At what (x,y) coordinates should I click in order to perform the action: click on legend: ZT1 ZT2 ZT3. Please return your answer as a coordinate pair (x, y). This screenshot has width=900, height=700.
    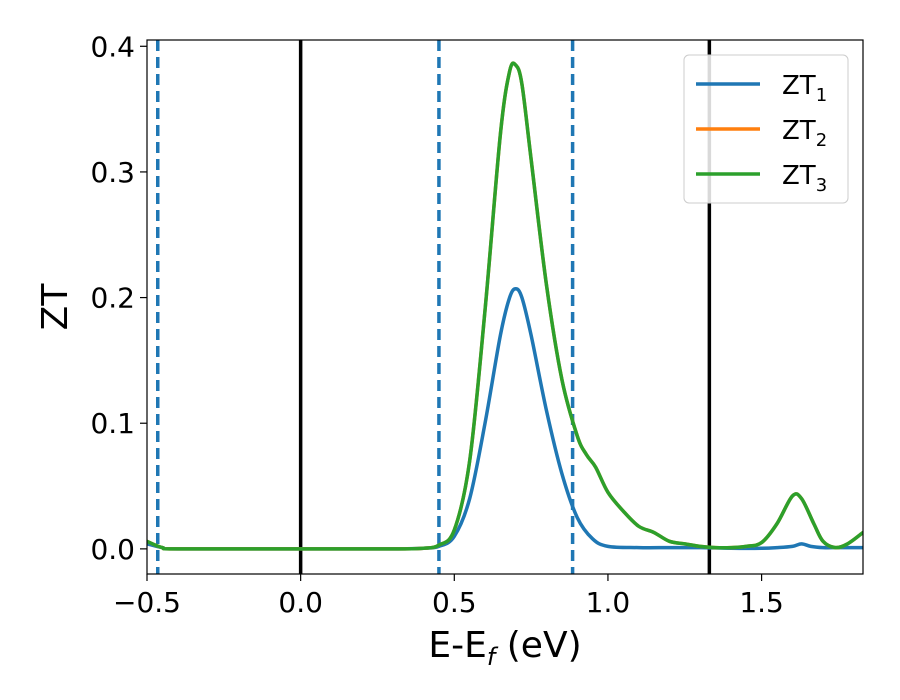
    Looking at the image, I should click on (766, 129).